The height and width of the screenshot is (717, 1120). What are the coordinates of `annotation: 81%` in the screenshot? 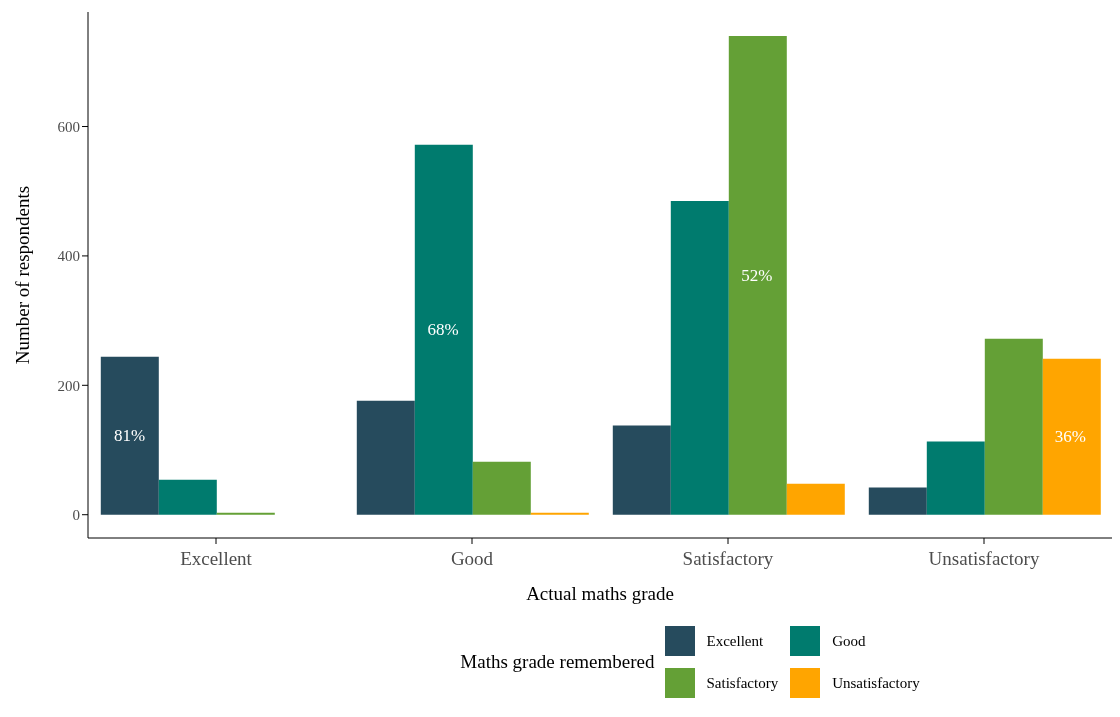 It's located at (130, 436).